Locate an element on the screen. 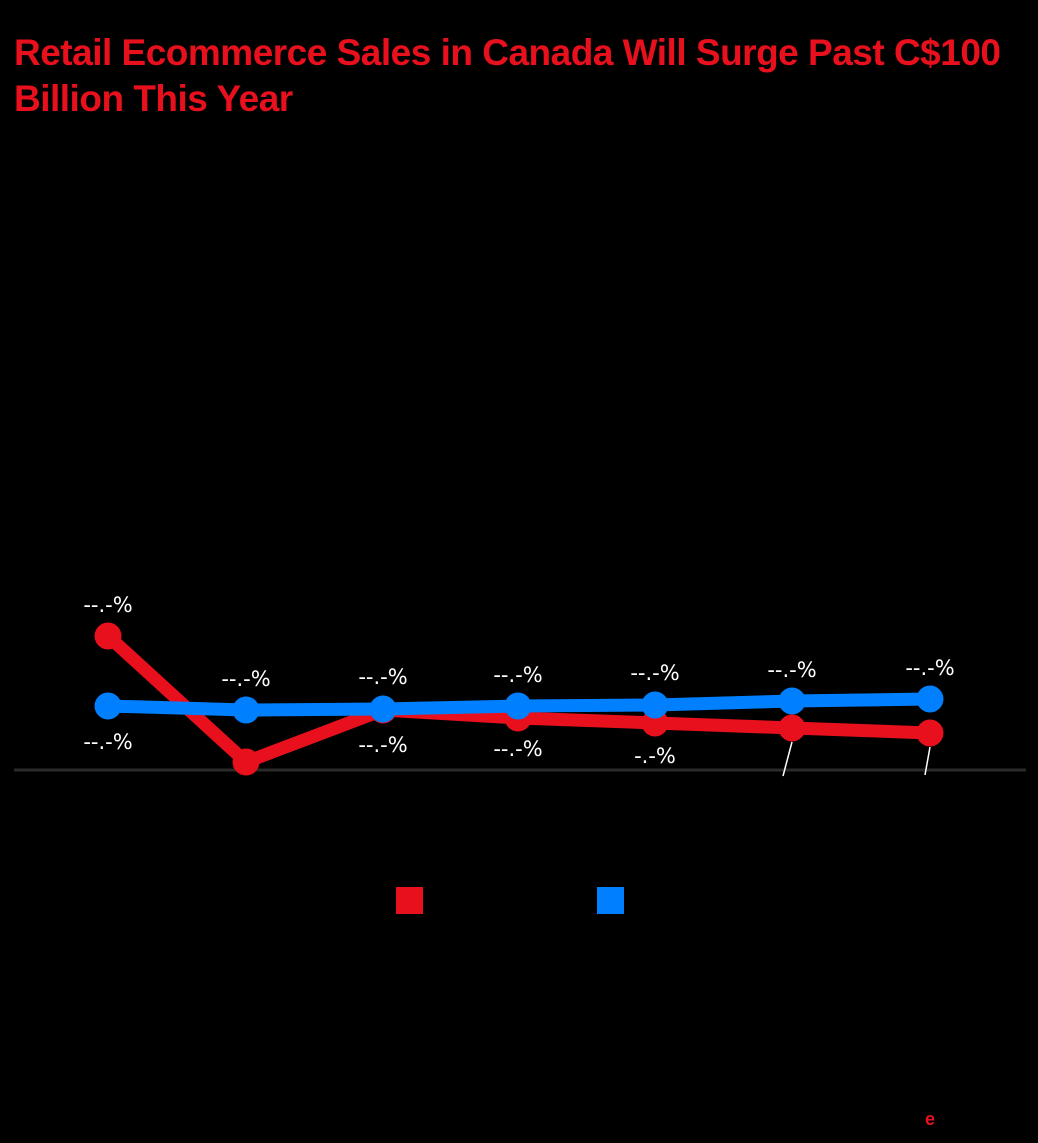 This screenshot has height=1143, width=1038. brand-logo: e is located at coordinates (930, 1119).